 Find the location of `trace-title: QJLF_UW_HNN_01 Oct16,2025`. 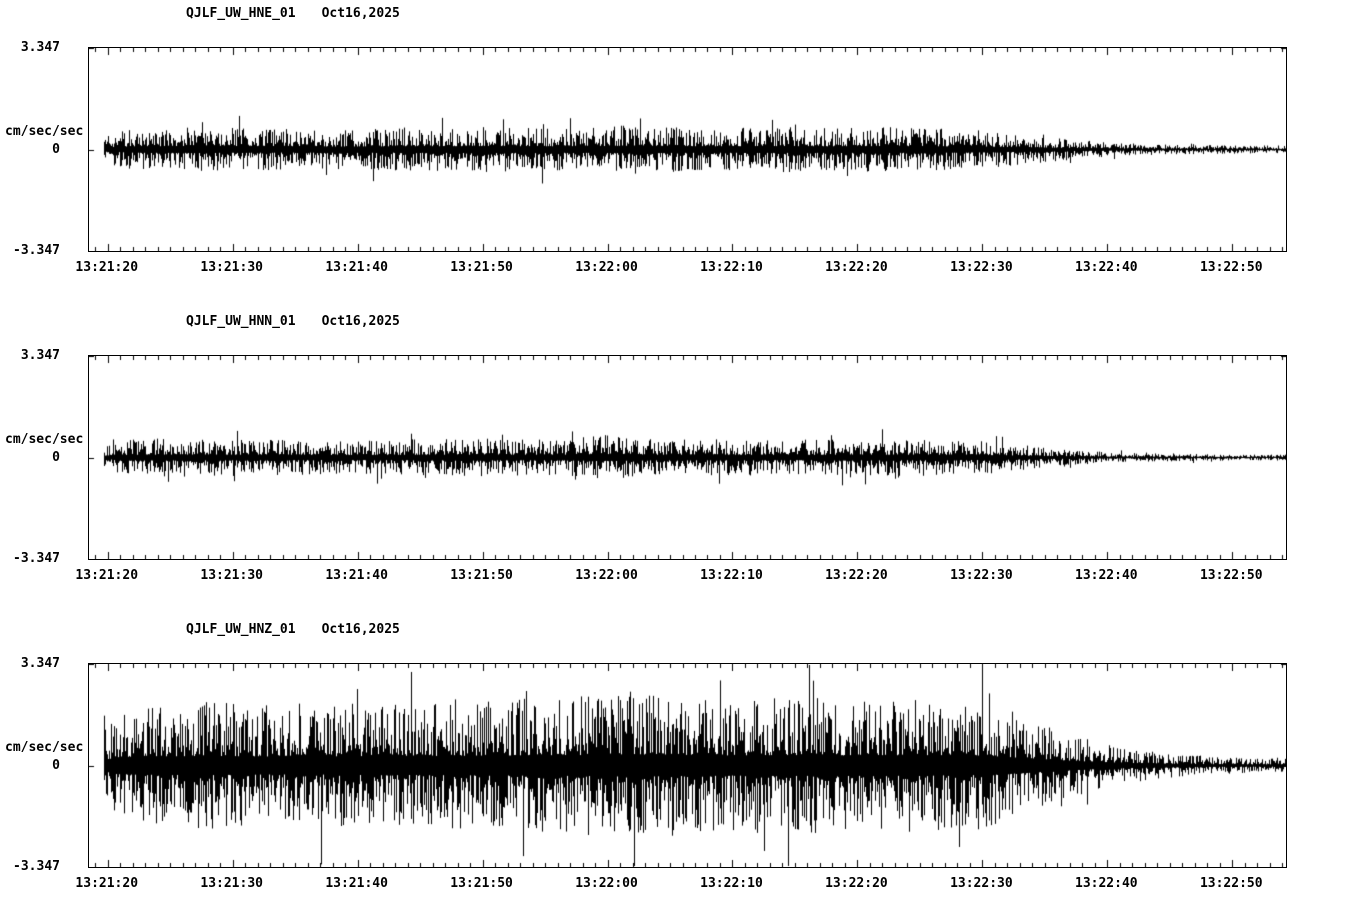

trace-title: QJLF_UW_HNN_01 Oct16,2025 is located at coordinates (293, 321).